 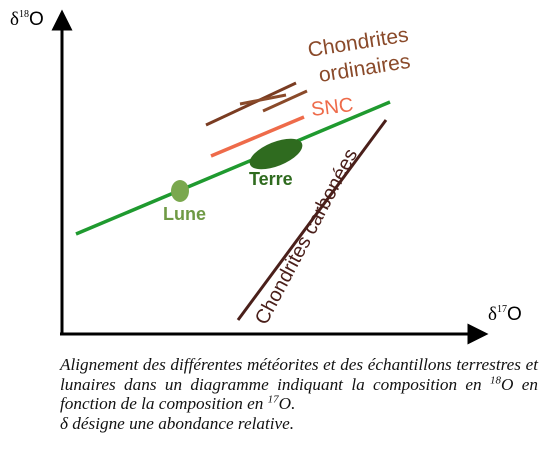 What do you see at coordinates (287, 403) in the screenshot?
I see `caption-part3: O.` at bounding box center [287, 403].